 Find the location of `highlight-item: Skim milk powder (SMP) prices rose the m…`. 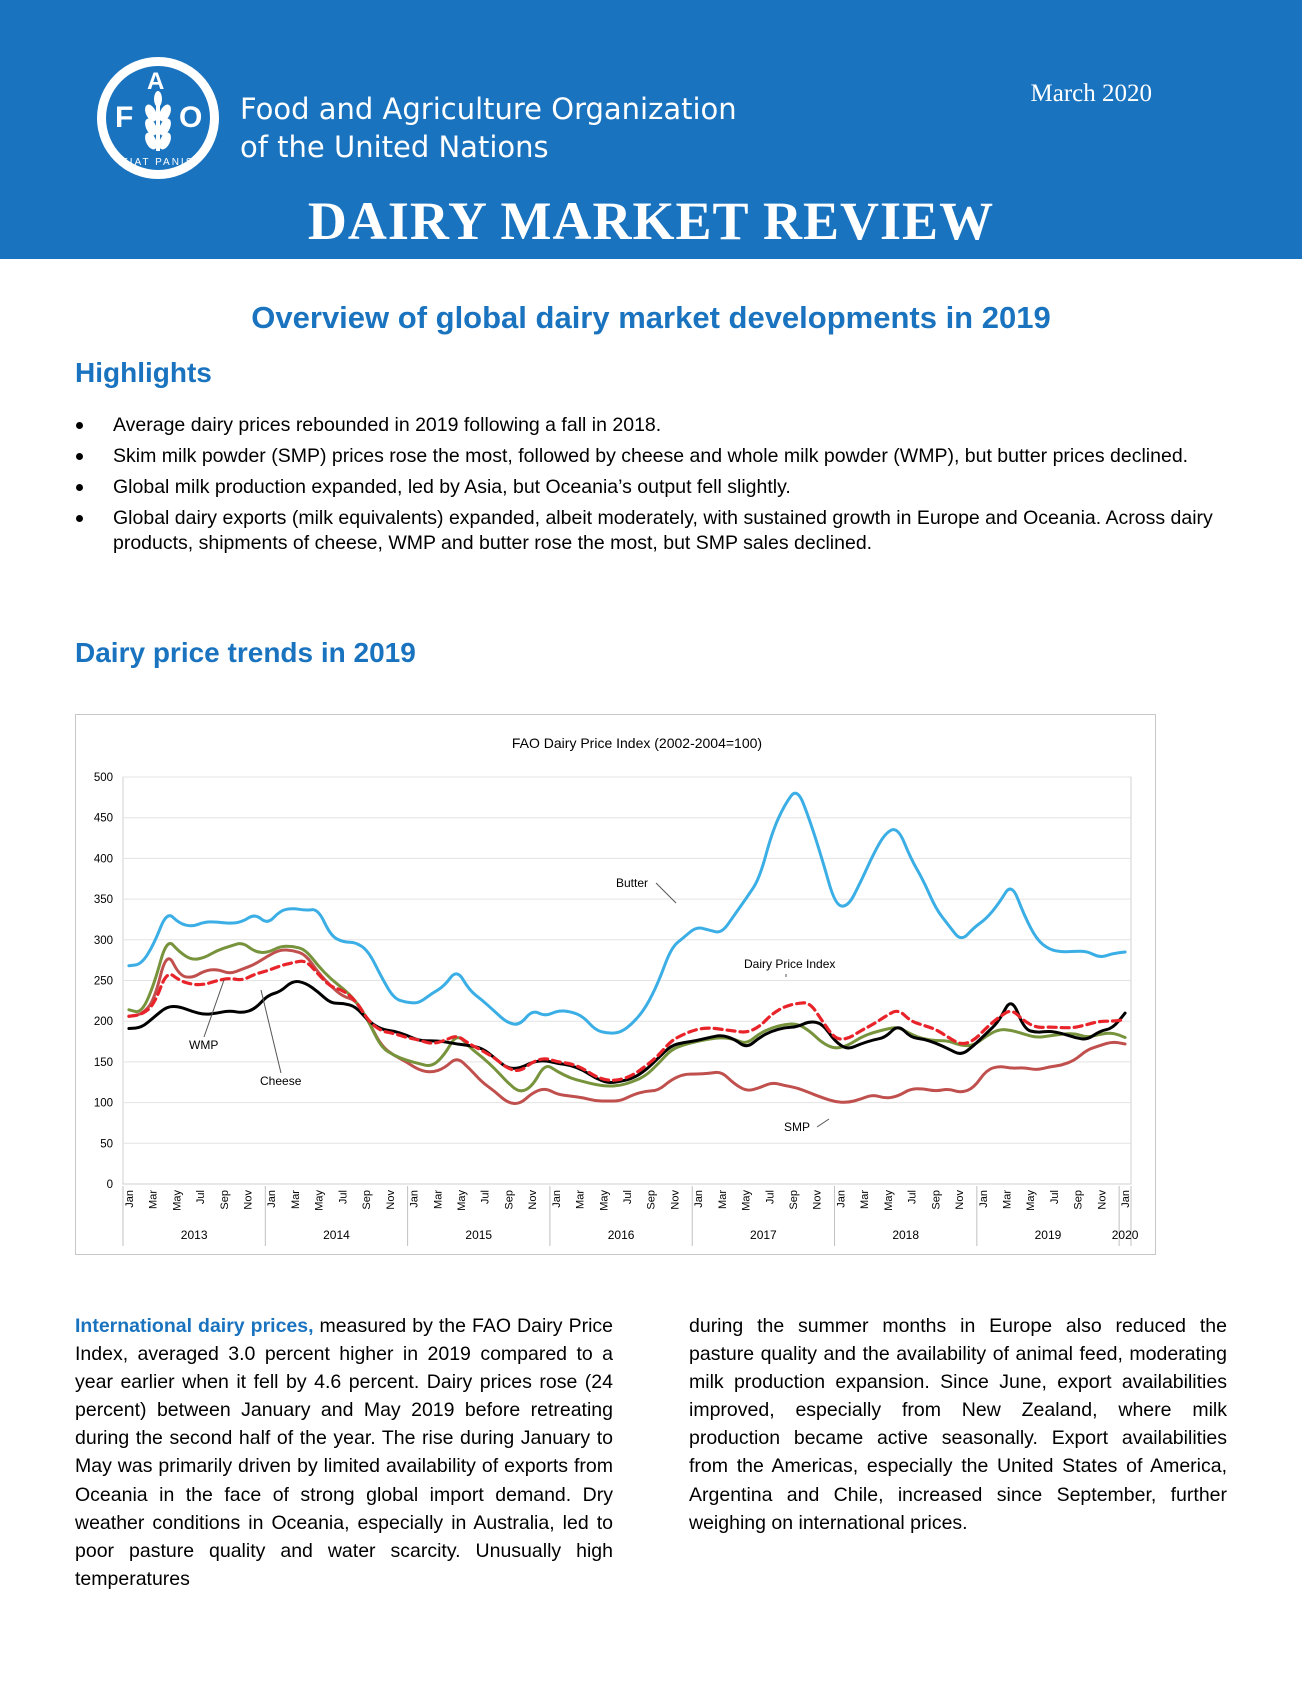

highlight-item: Skim milk powder (SMP) prices rose the m… is located at coordinates (645, 456).